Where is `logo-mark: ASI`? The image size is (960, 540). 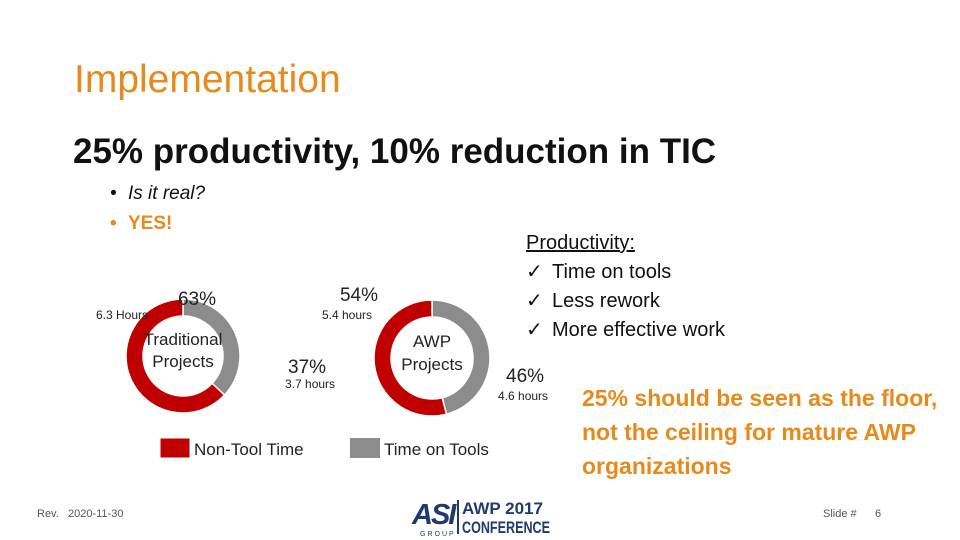
logo-mark: ASI is located at coordinates (434, 515).